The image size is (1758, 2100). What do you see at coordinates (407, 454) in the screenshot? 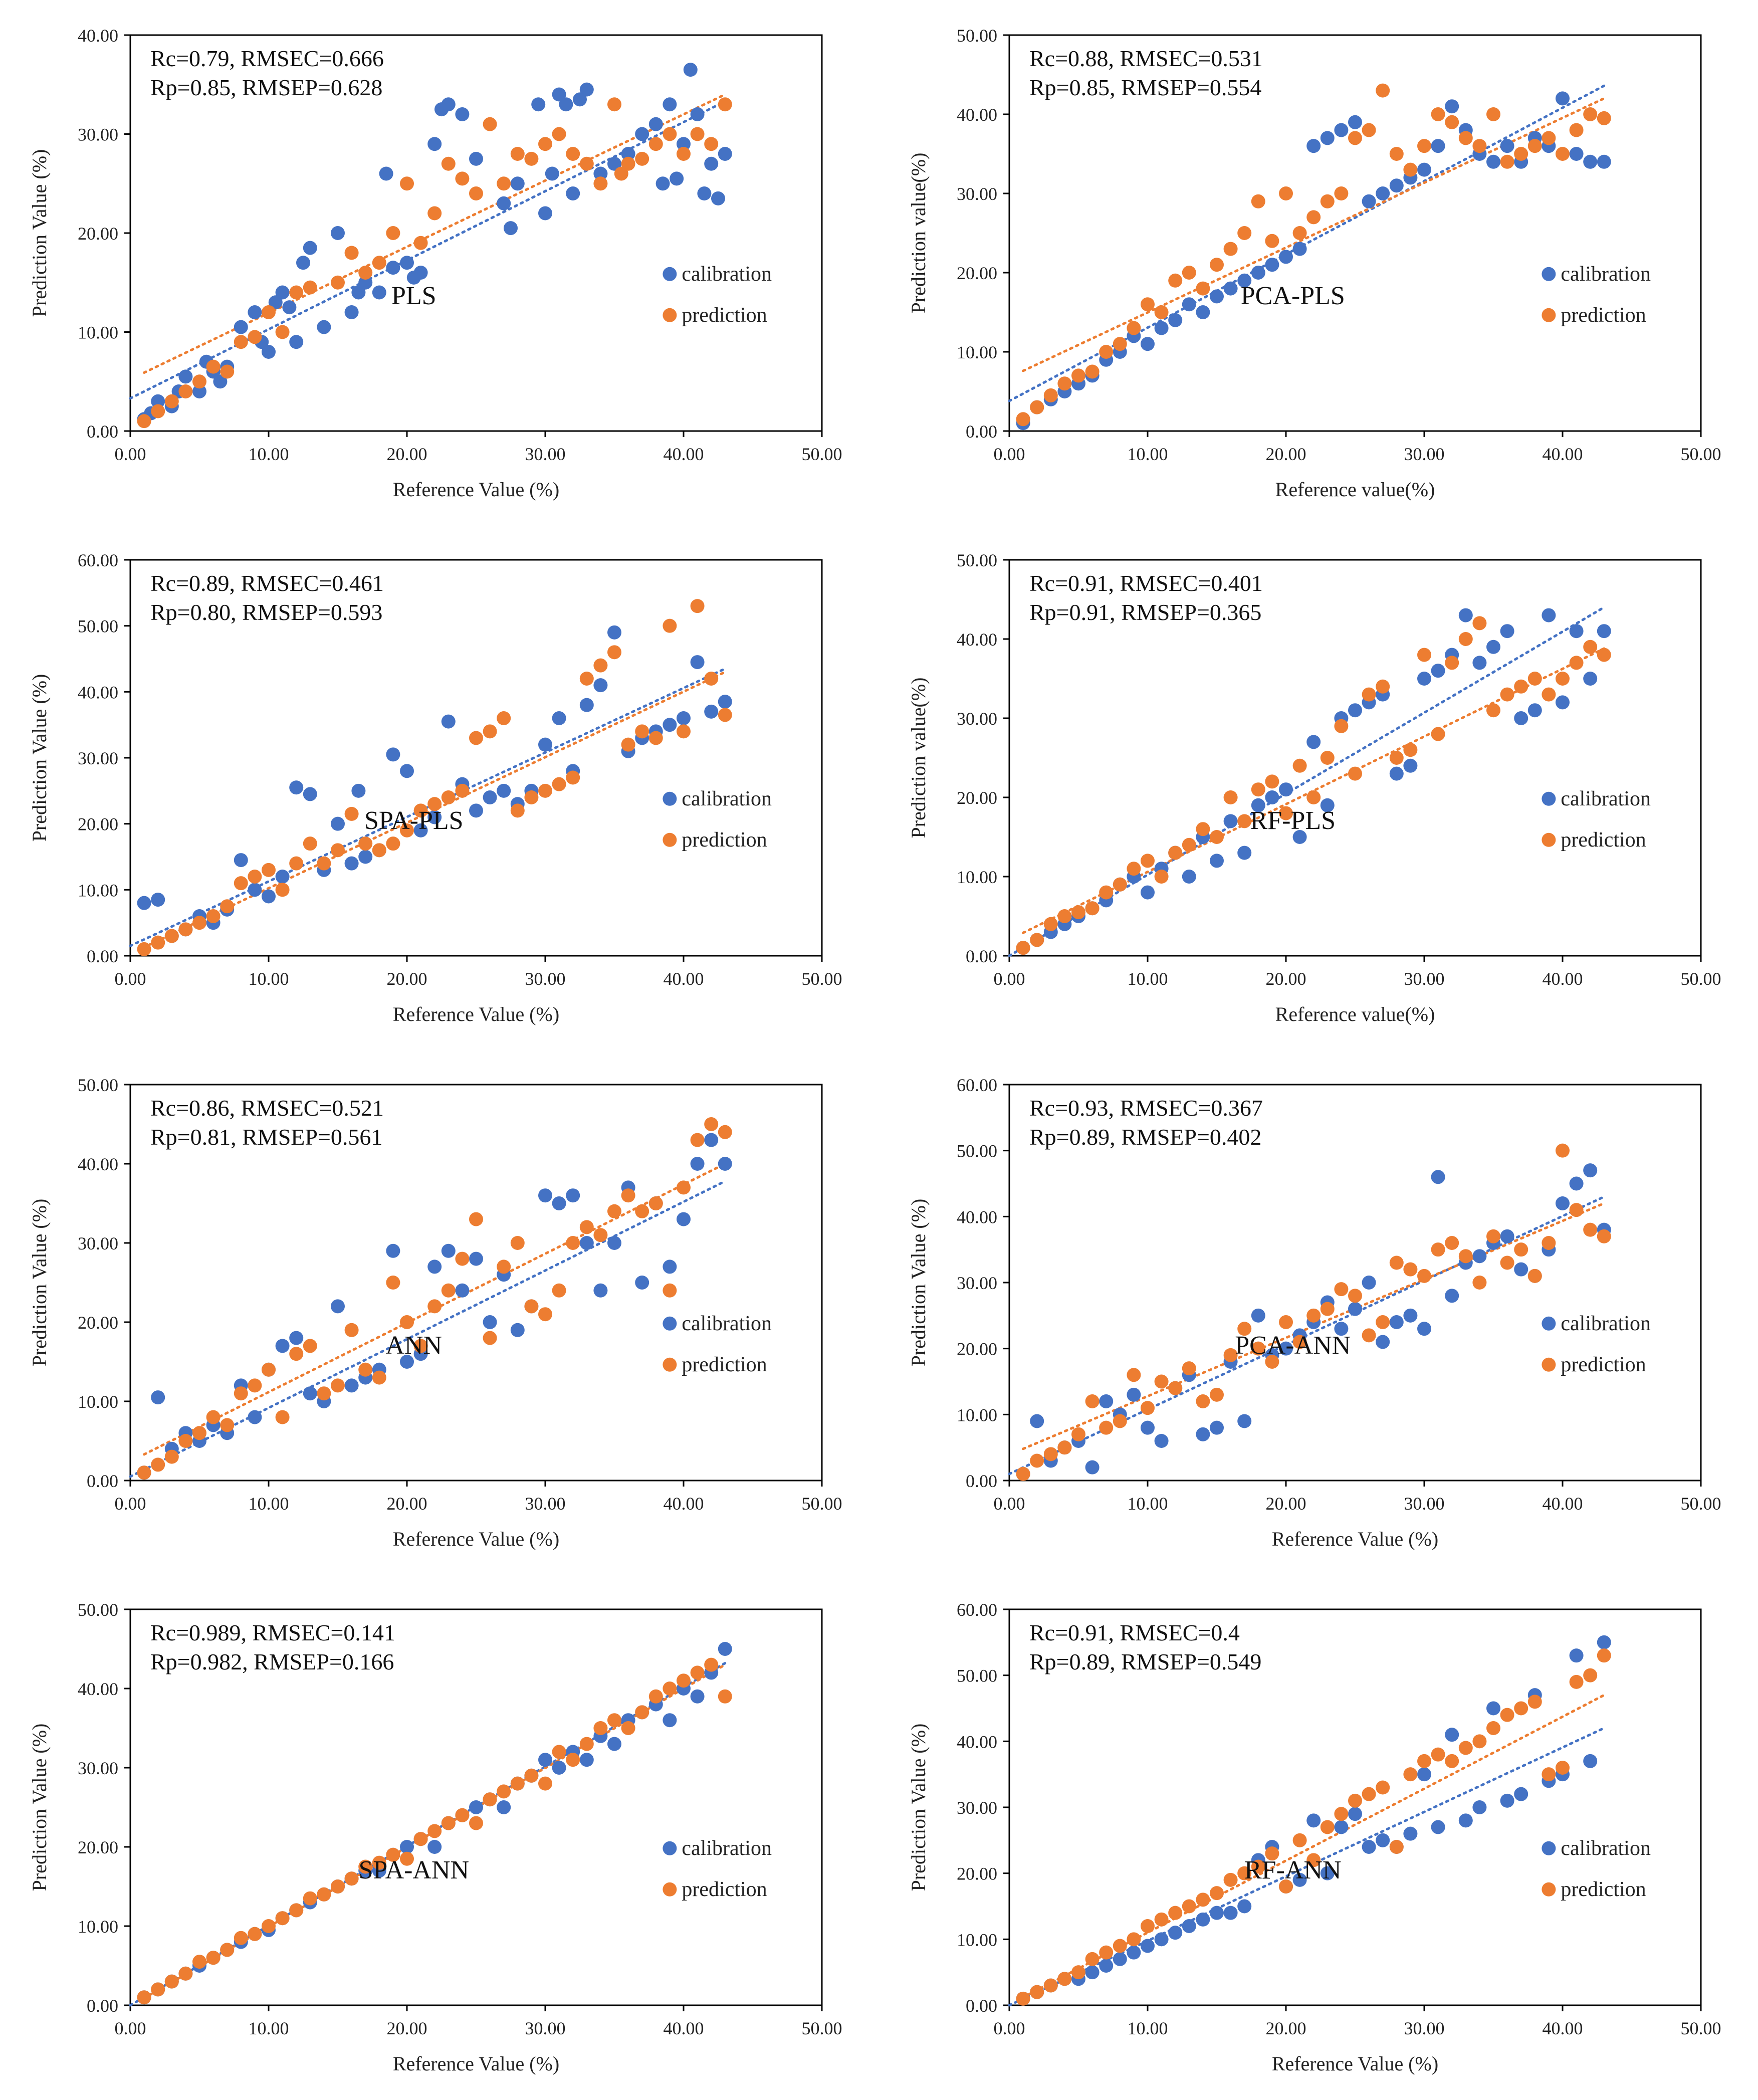
I see `x-tick-label: 20.00` at bounding box center [407, 454].